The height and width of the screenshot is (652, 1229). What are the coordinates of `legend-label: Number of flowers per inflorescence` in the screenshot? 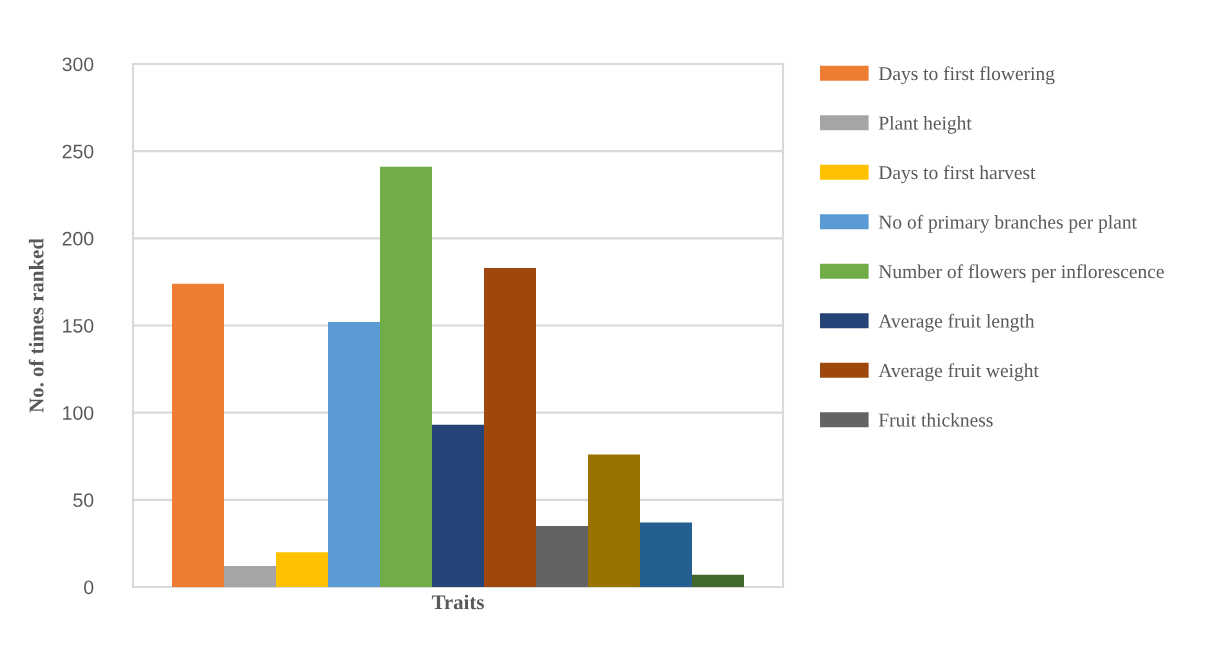 It's located at (1021, 273).